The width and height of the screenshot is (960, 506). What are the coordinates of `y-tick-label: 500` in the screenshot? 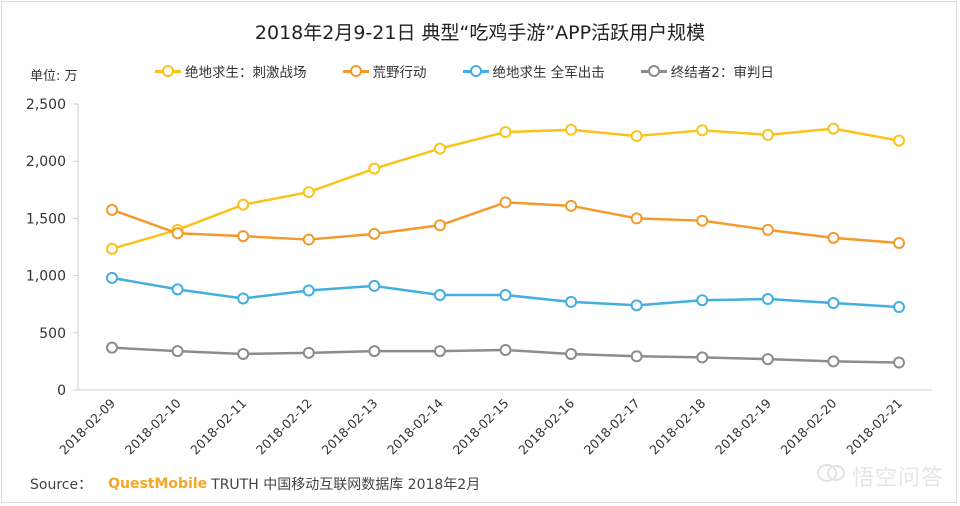 It's located at (52, 334).